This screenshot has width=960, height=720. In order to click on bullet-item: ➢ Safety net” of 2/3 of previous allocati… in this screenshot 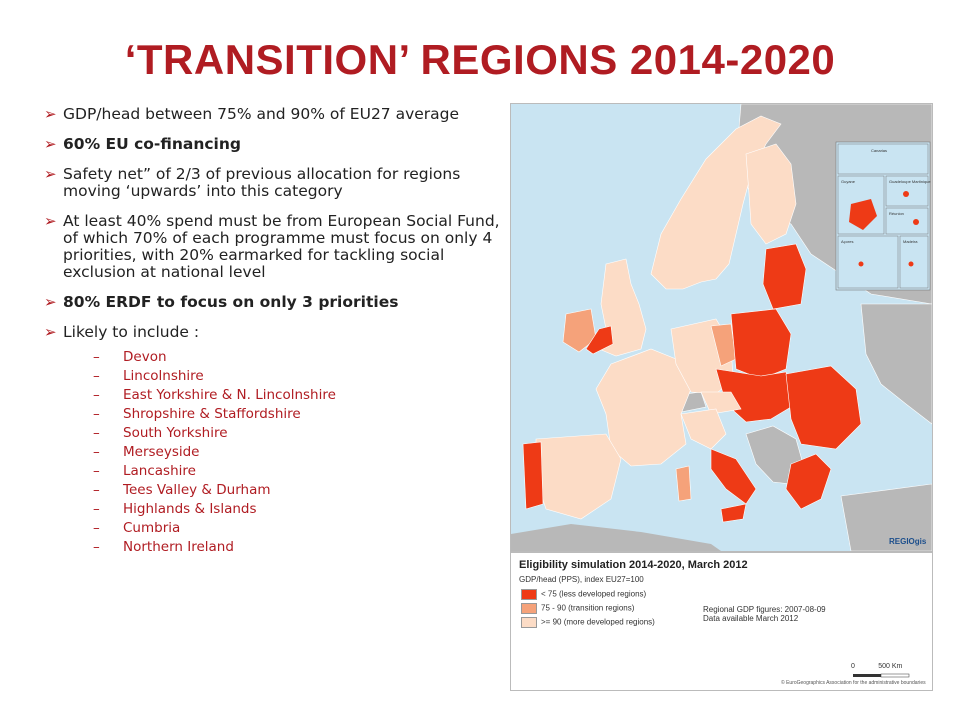, I will do `click(279, 183)`.